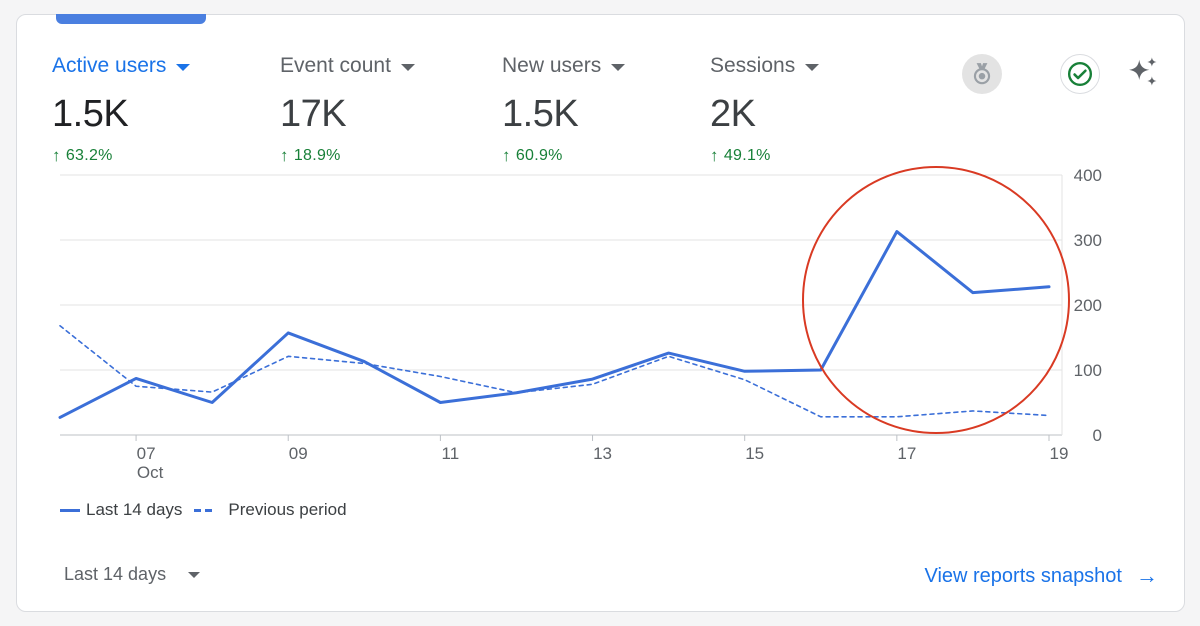 This screenshot has height=626, width=1200. Describe the element at coordinates (1088, 240) in the screenshot. I see `y-tick-label: 300` at that location.